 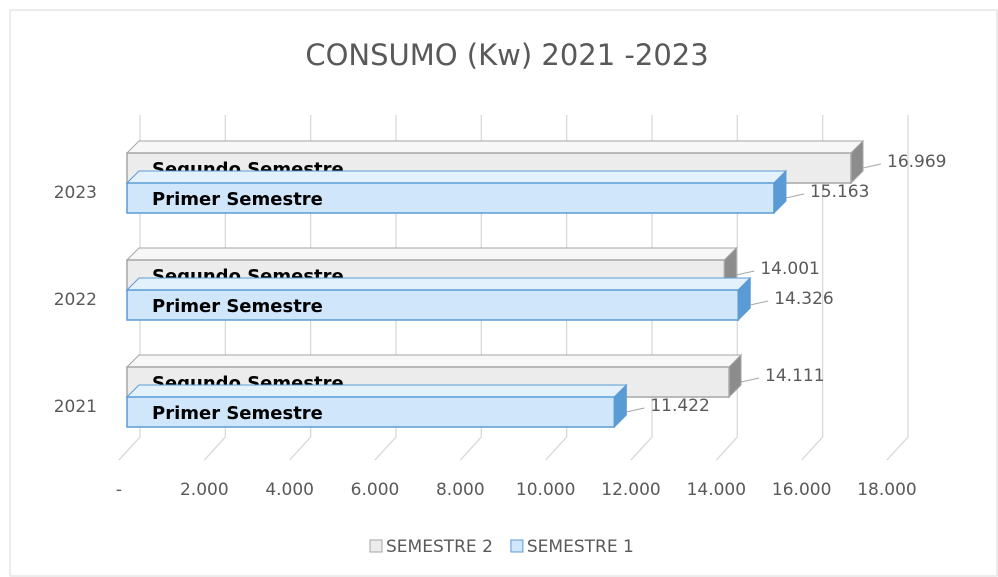 What do you see at coordinates (580, 547) in the screenshot?
I see `legend-label: SEMESTRE 1` at bounding box center [580, 547].